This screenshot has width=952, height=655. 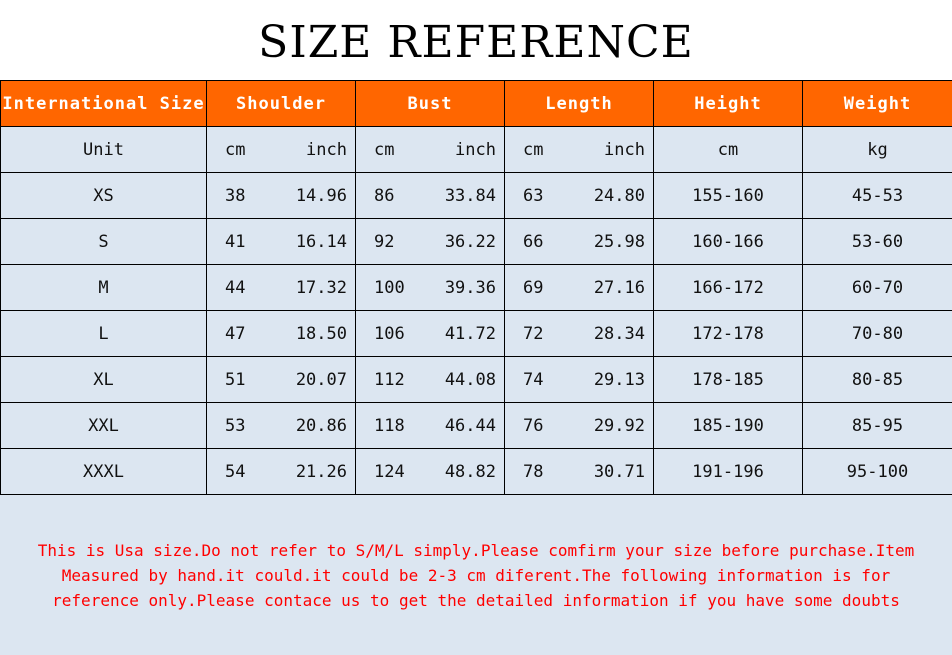 What do you see at coordinates (877, 241) in the screenshot?
I see `weight-cell: 53-60` at bounding box center [877, 241].